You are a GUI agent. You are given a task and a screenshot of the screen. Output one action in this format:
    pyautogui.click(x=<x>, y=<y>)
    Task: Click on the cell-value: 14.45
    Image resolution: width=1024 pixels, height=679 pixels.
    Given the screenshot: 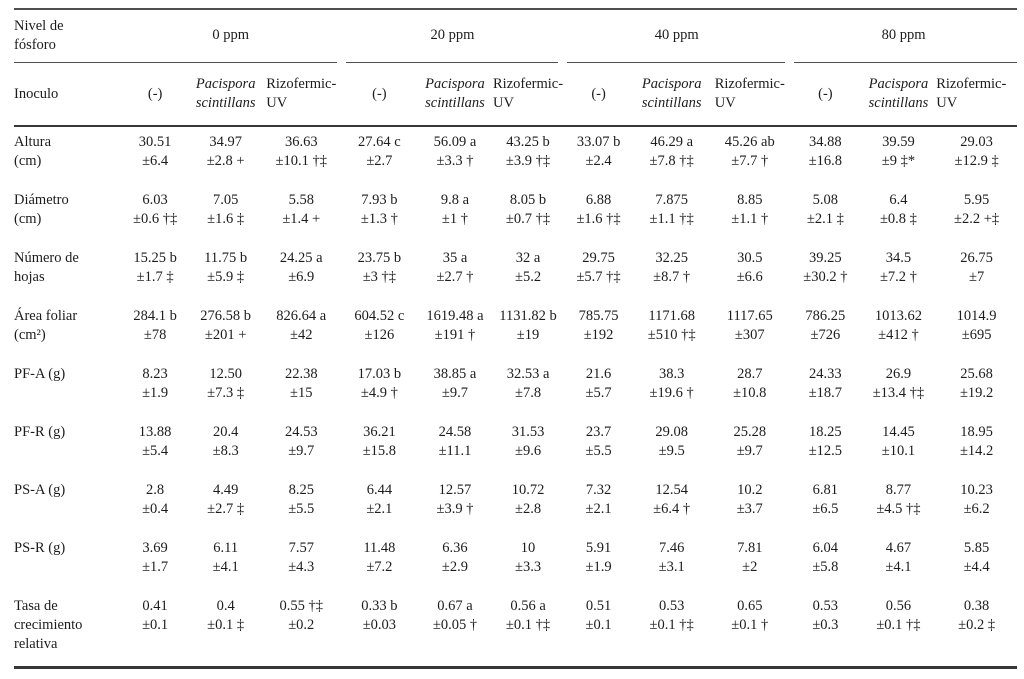 What is the action you would take?
    pyautogui.click(x=898, y=432)
    